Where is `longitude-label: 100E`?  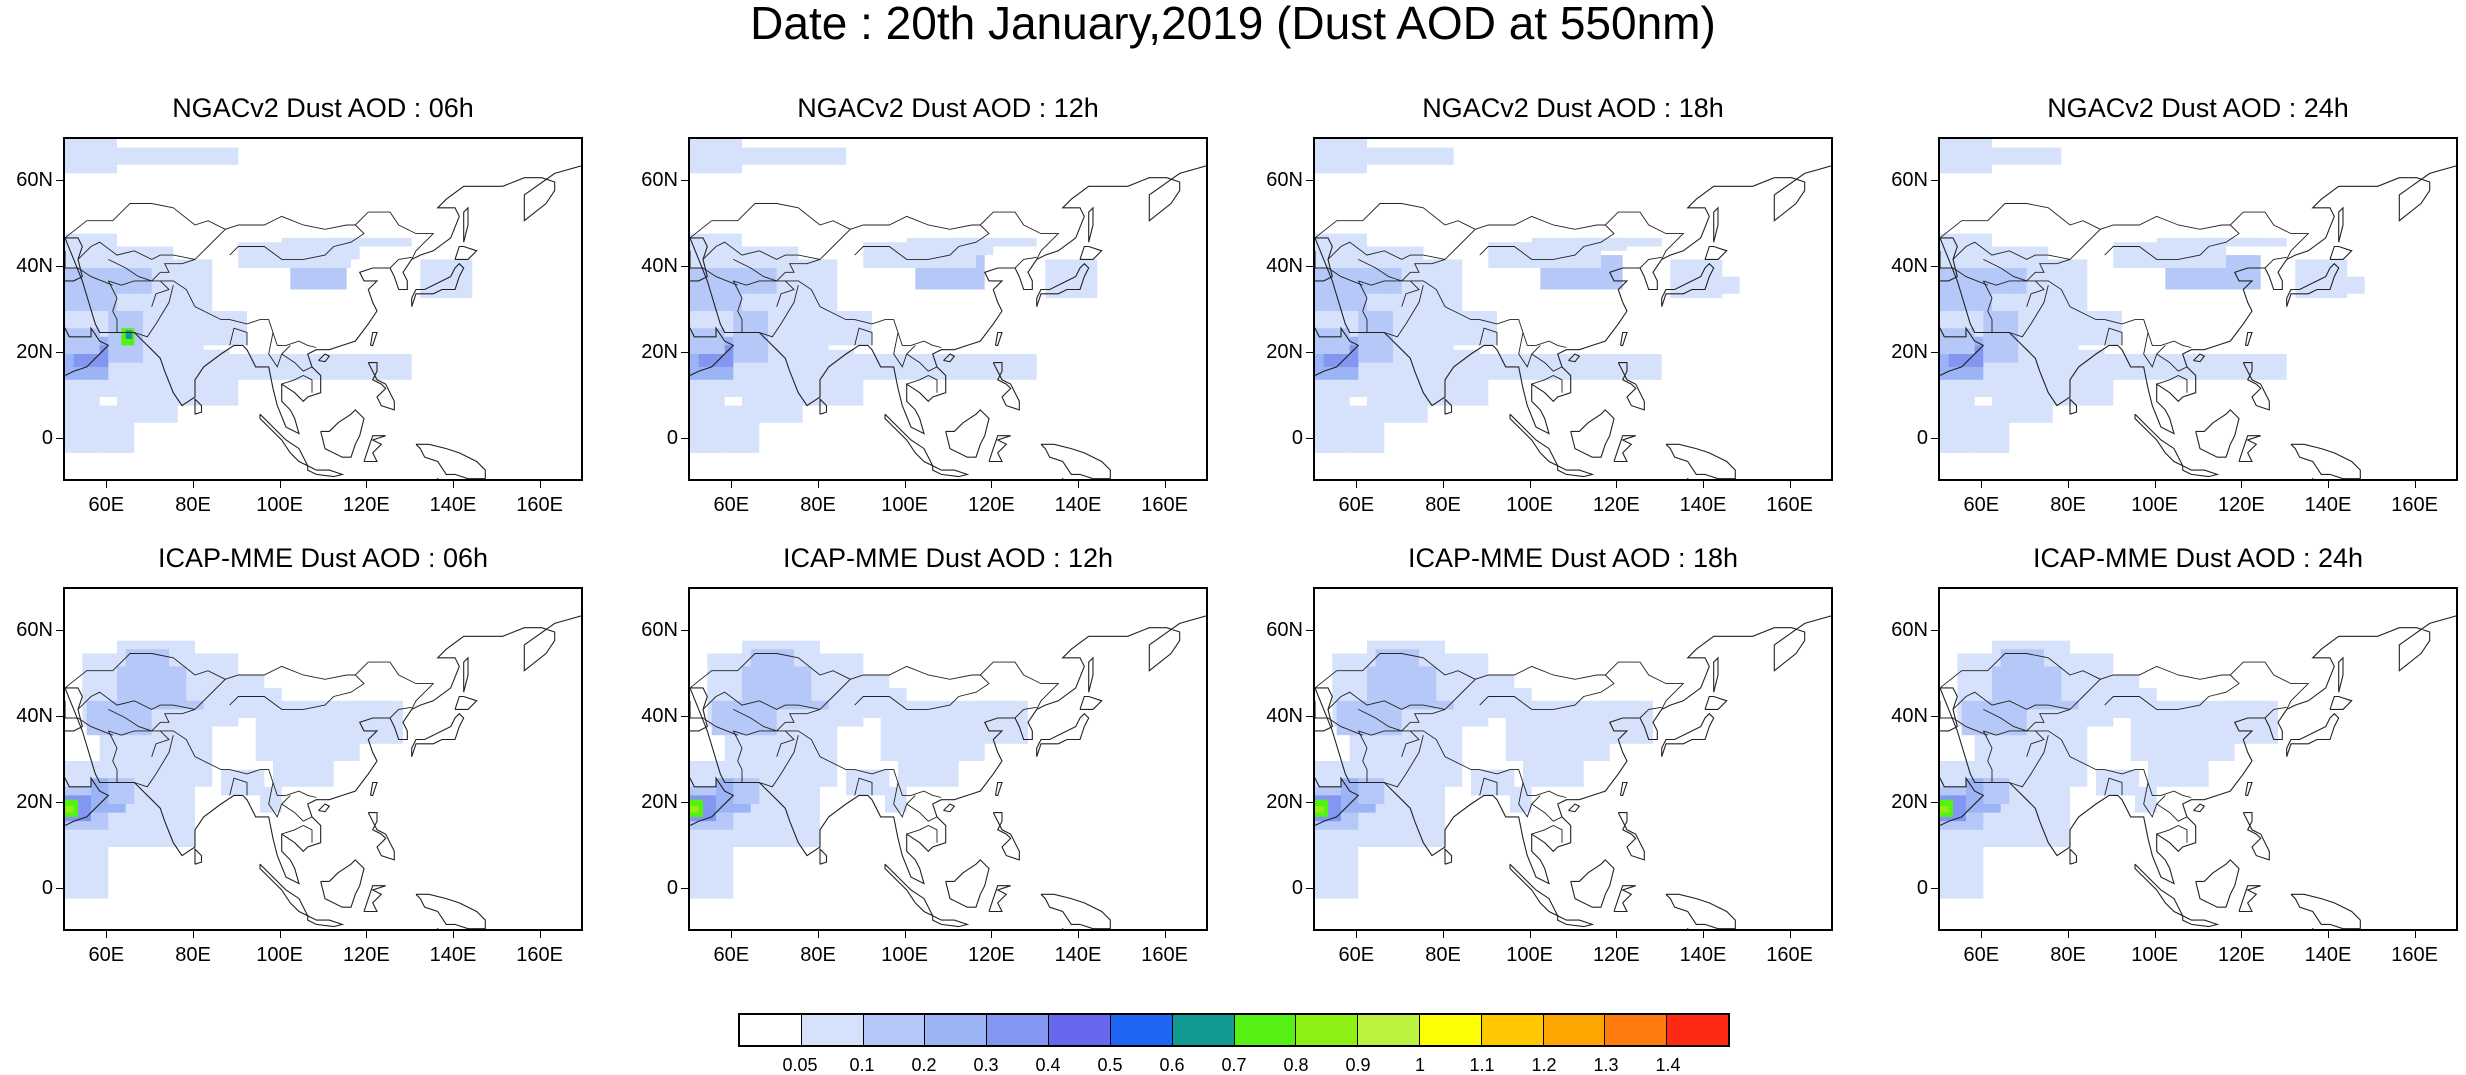
longitude-label: 100E is located at coordinates (2155, 955).